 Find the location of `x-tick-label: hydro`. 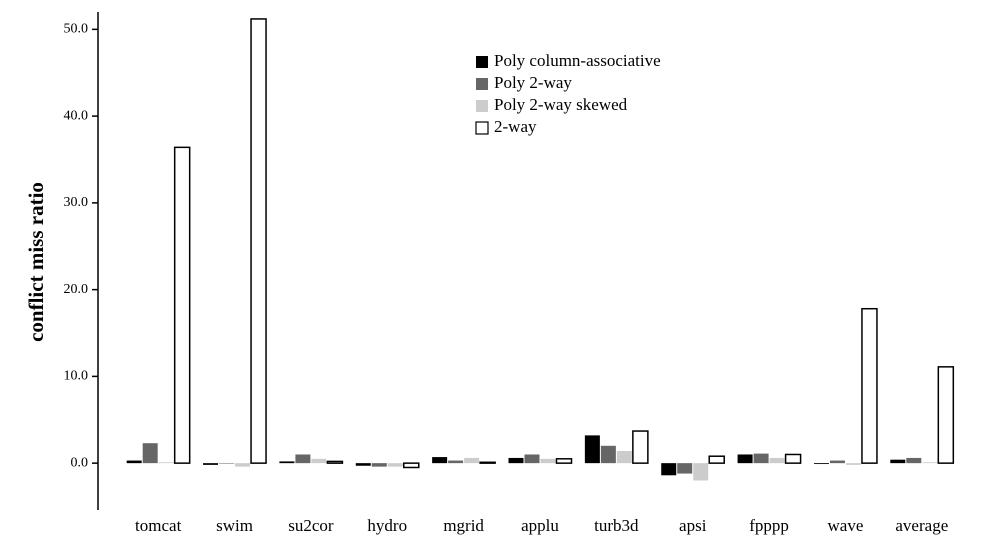

x-tick-label: hydro is located at coordinates (387, 525).